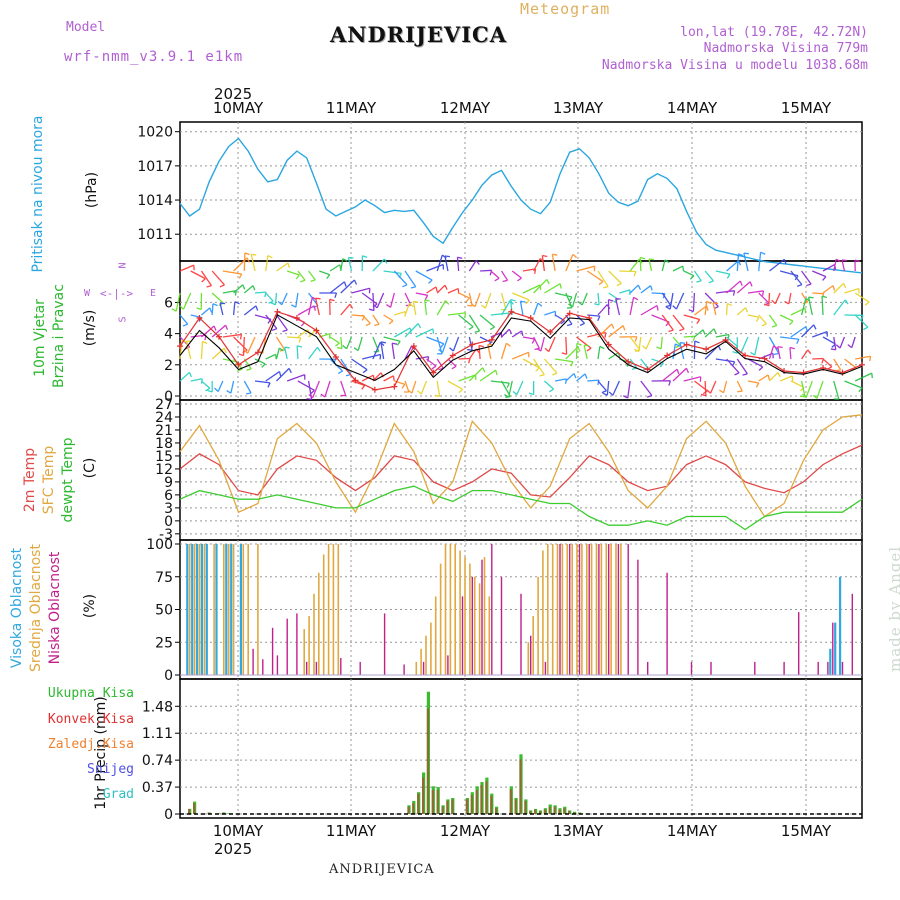  What do you see at coordinates (500, 191) in the screenshot?
I see `panel-pressure: 1011 1014 1017 1020` at bounding box center [500, 191].